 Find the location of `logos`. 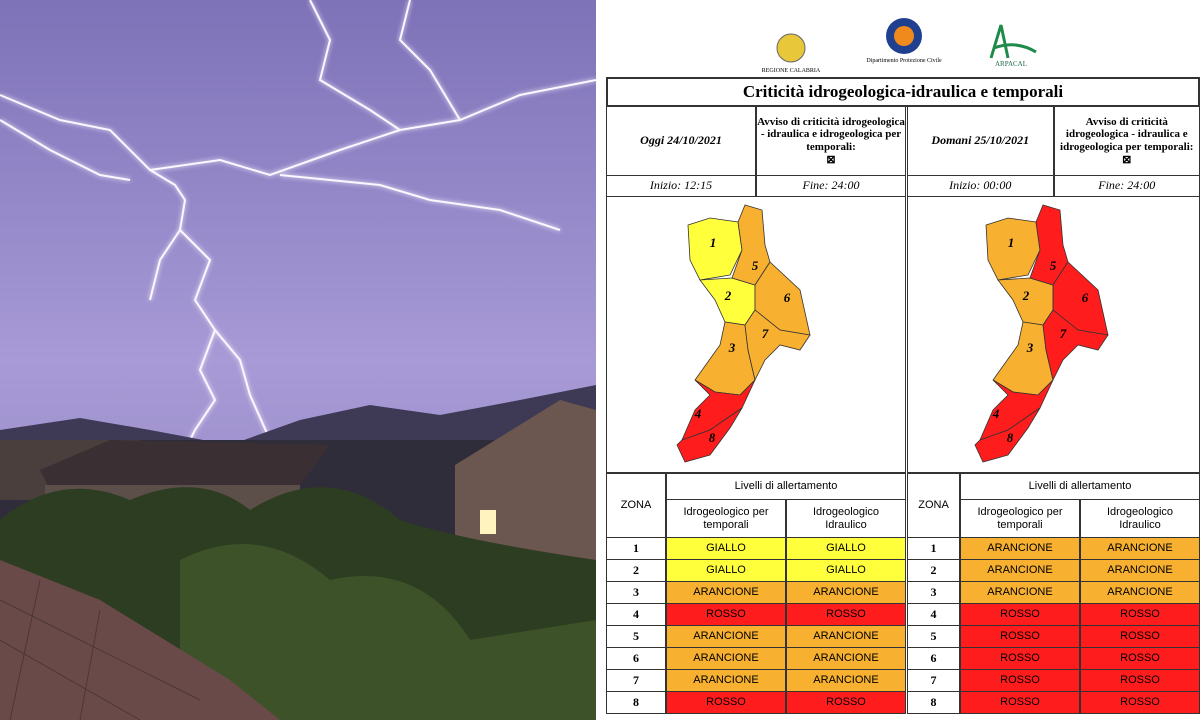

logos is located at coordinates (906, 40).